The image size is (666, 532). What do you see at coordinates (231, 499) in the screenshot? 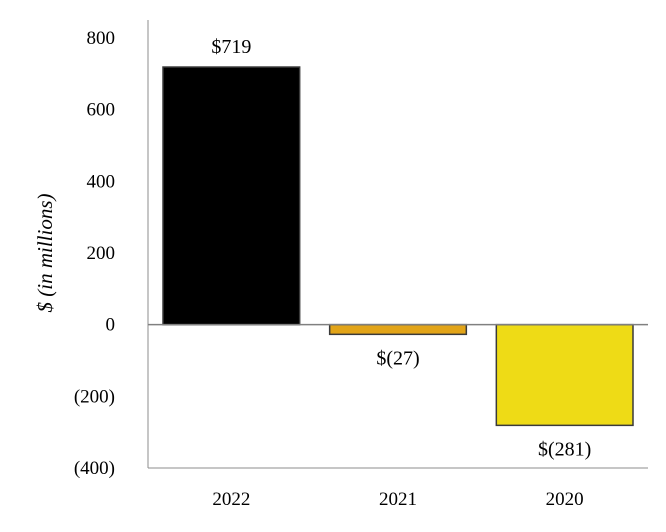
I see `x-tick-label: 2022` at bounding box center [231, 499].